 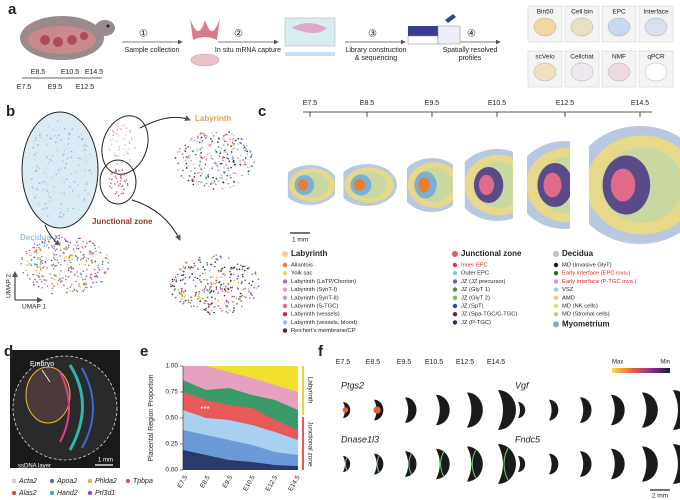 What do you see at coordinates (85, 87) in the screenshot?
I see `stage-label: E12.5` at bounding box center [85, 87].